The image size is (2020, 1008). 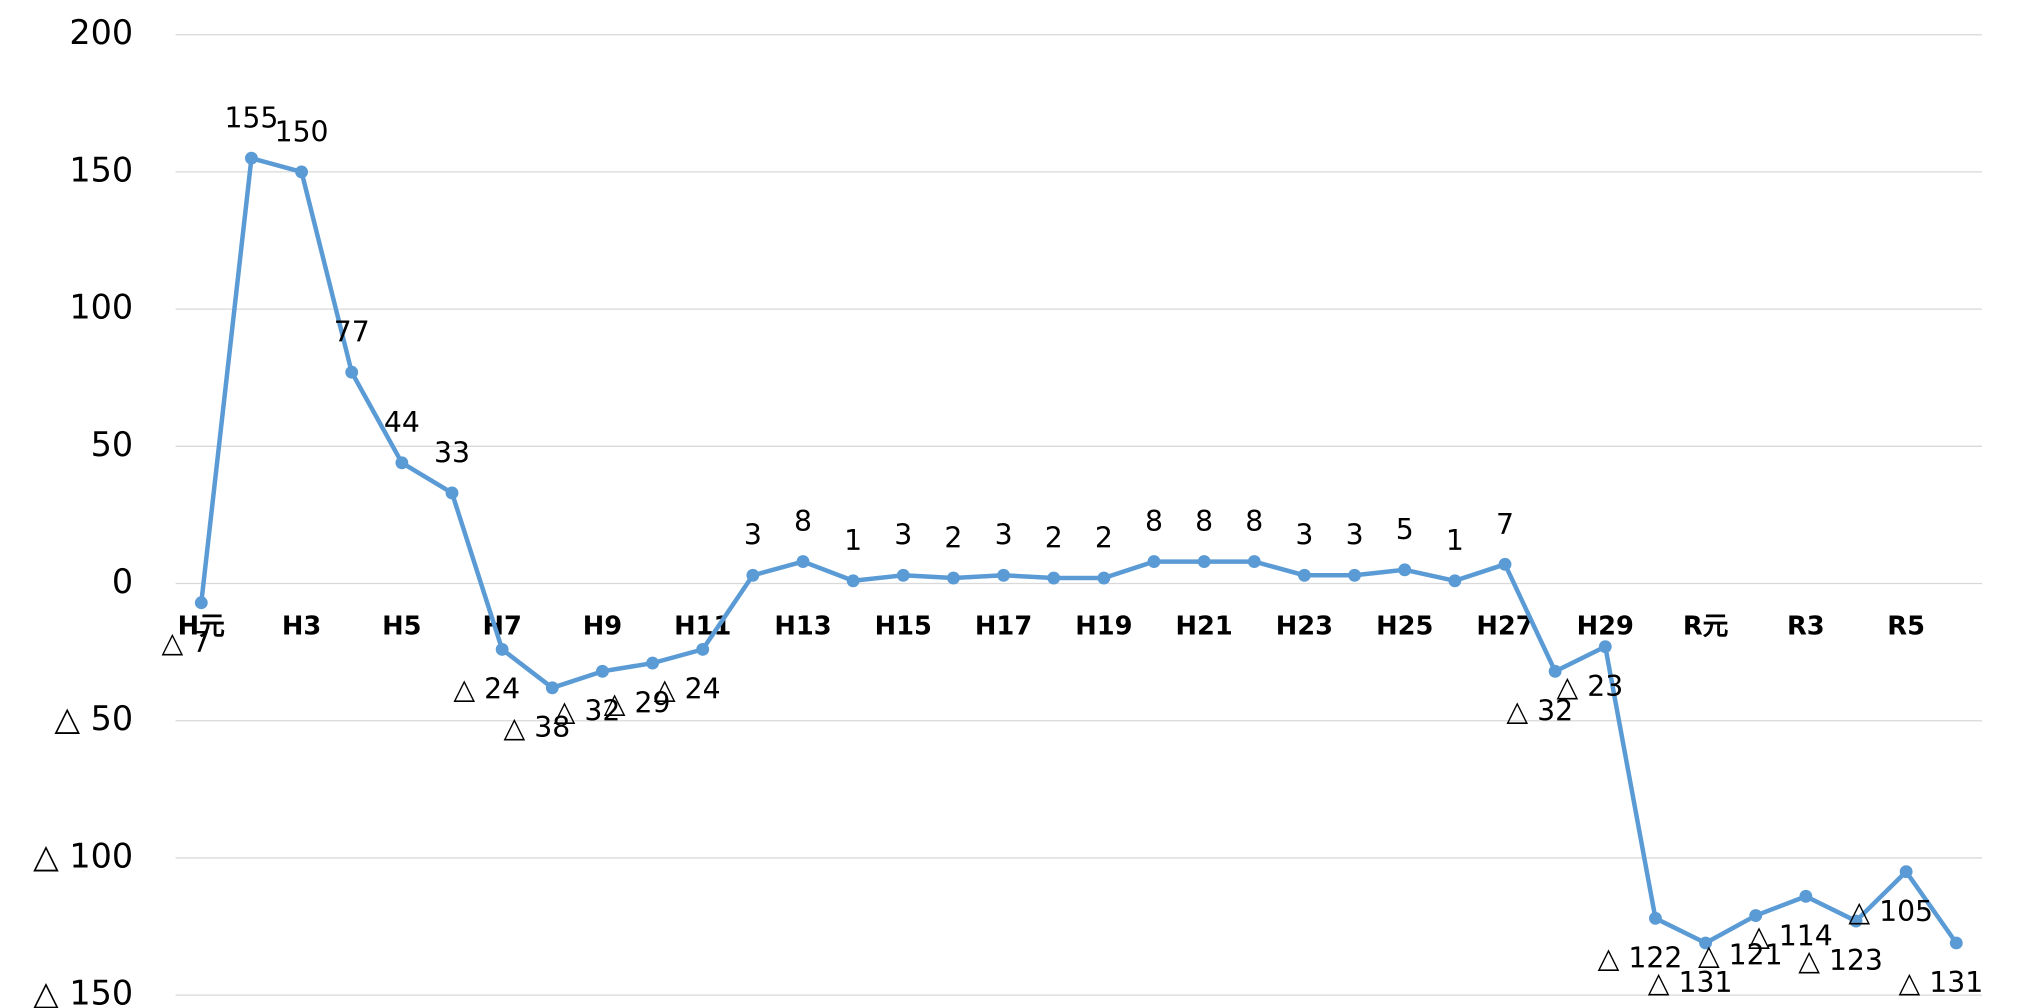 What do you see at coordinates (1740, 955) in the screenshot?
I see `data-label: △ 121` at bounding box center [1740, 955].